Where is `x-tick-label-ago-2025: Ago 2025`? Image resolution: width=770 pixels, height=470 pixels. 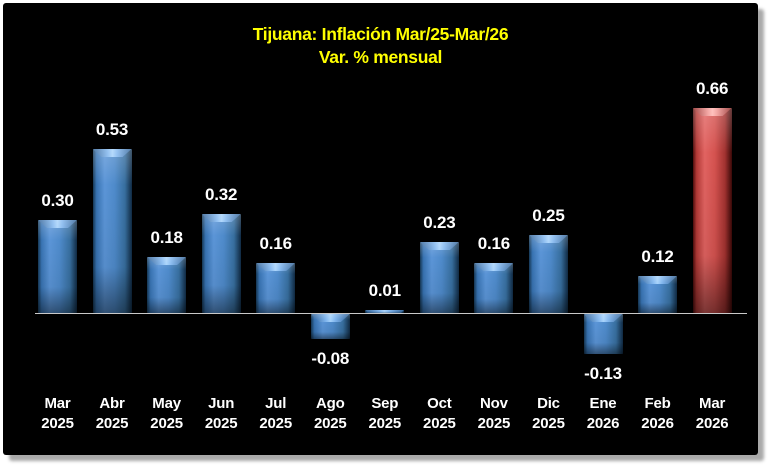 x-tick-label-ago-2025: Ago 2025 is located at coordinates (330, 413).